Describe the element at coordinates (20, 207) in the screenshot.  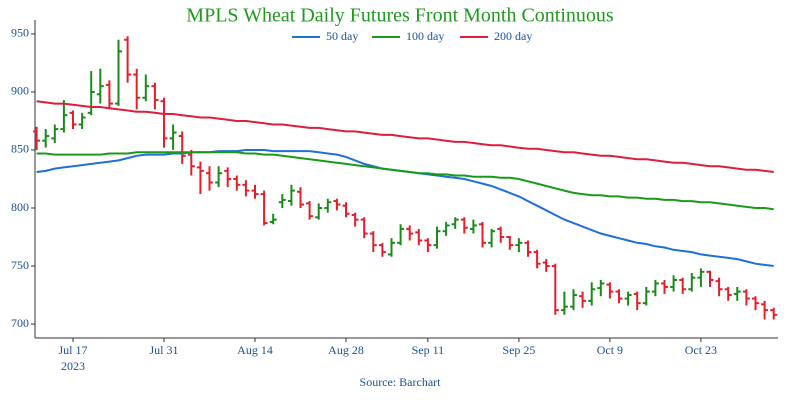
I see `y-tick-label: 800` at that location.